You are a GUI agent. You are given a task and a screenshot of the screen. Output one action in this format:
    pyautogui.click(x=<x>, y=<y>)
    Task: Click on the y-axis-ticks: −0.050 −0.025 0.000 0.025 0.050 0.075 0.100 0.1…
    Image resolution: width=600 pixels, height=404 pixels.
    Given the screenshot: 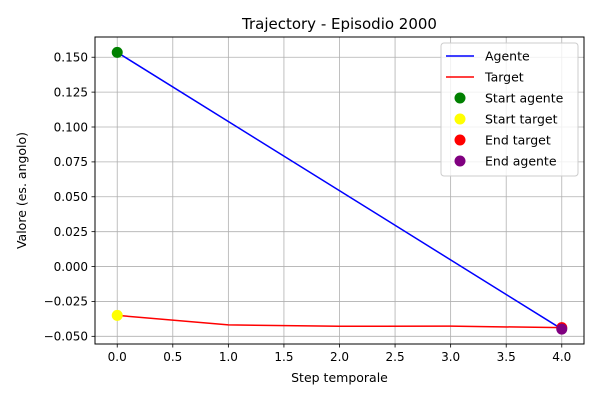 What is the action you would take?
    pyautogui.click(x=69, y=197)
    